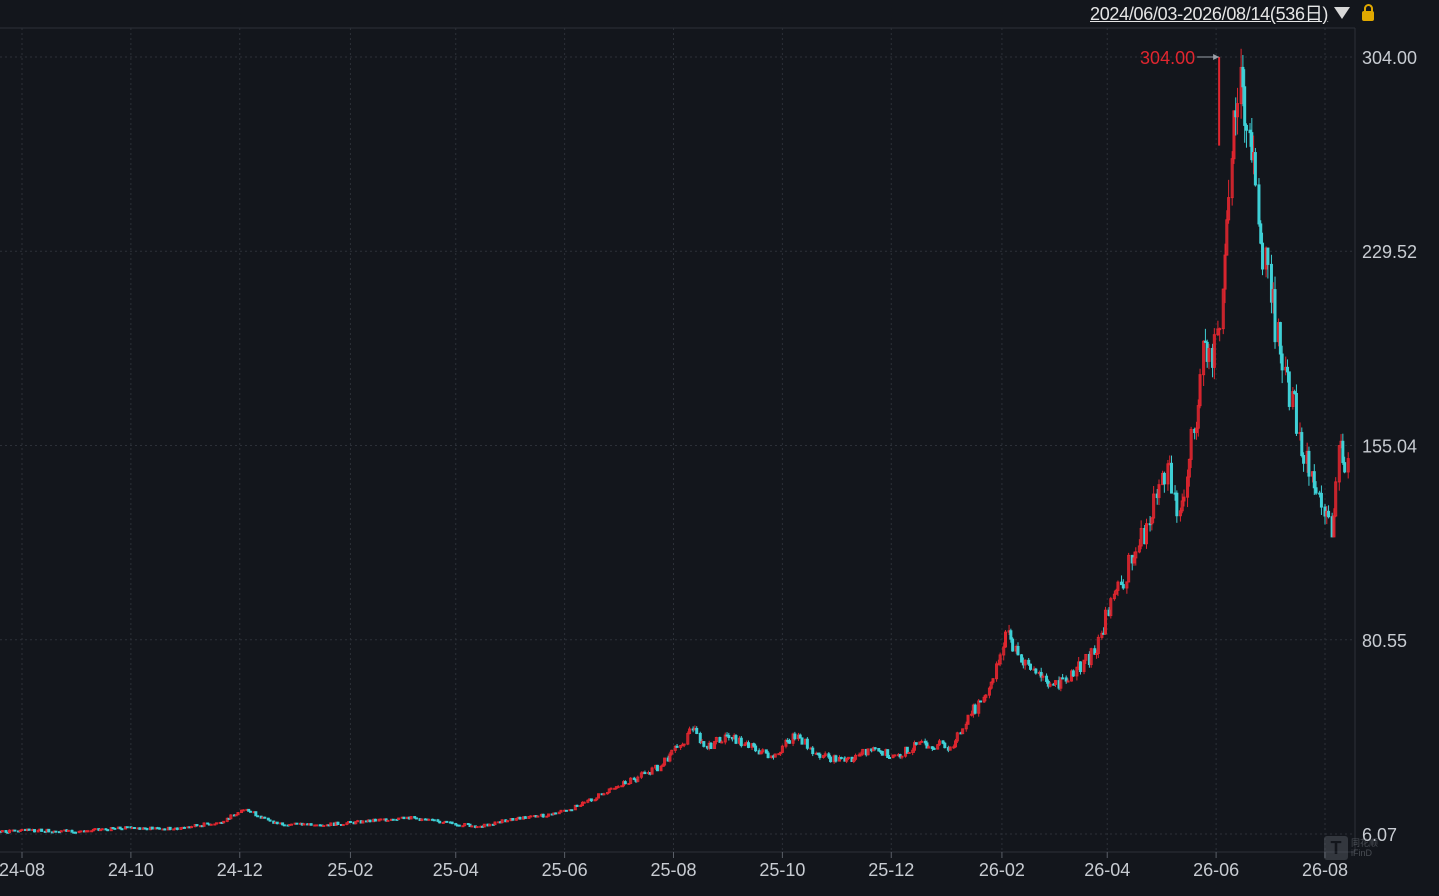  What do you see at coordinates (1368, 12) in the screenshot?
I see `lock-icon` at bounding box center [1368, 12].